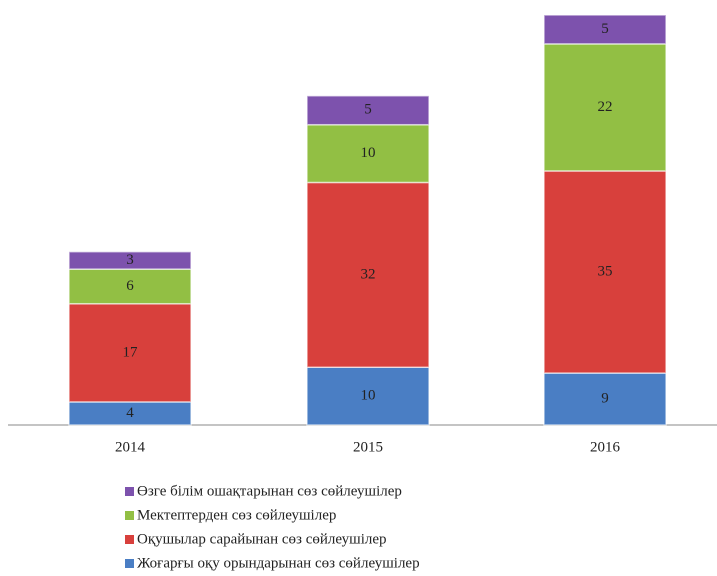 This screenshot has width=717, height=576. Describe the element at coordinates (269, 491) in the screenshot. I see `legend-label: Өзге білім ошақтарынан сөз сөйлеушілер` at that location.